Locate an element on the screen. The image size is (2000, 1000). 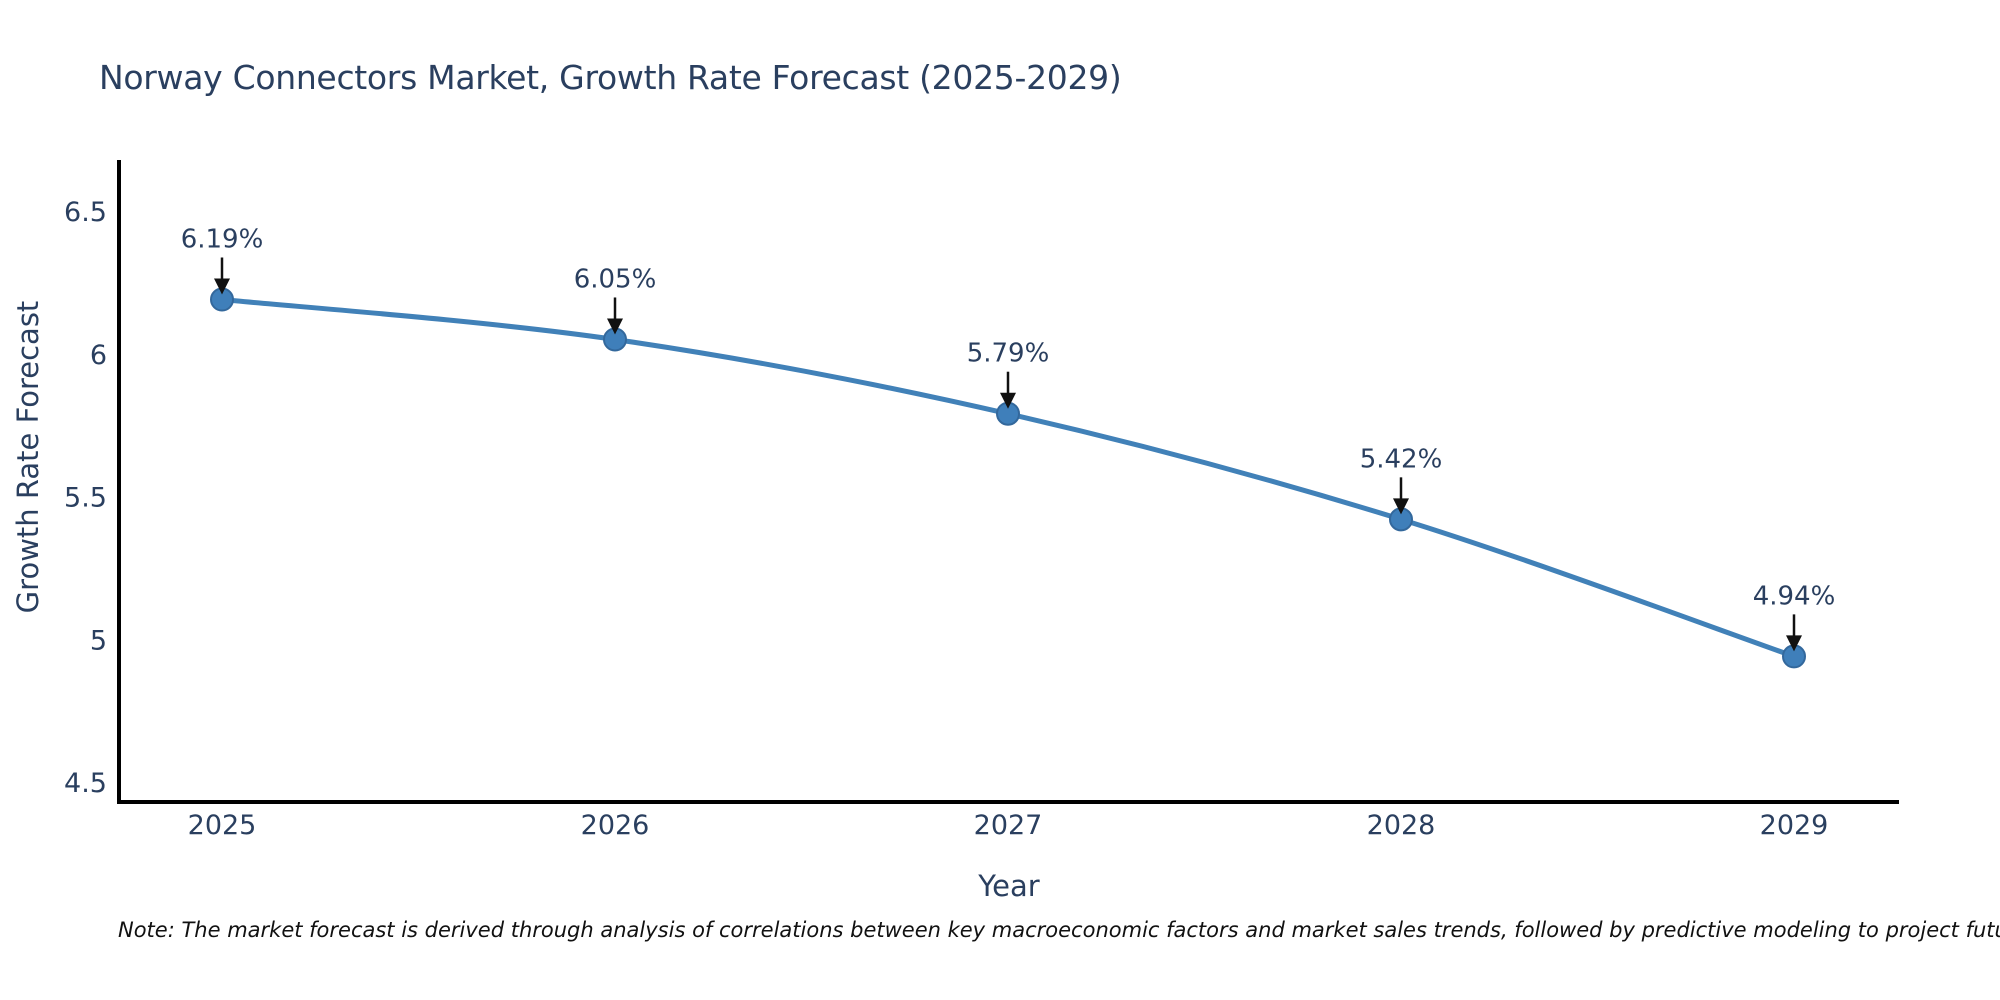
data-point-label: 6.19% is located at coordinates (222, 240).